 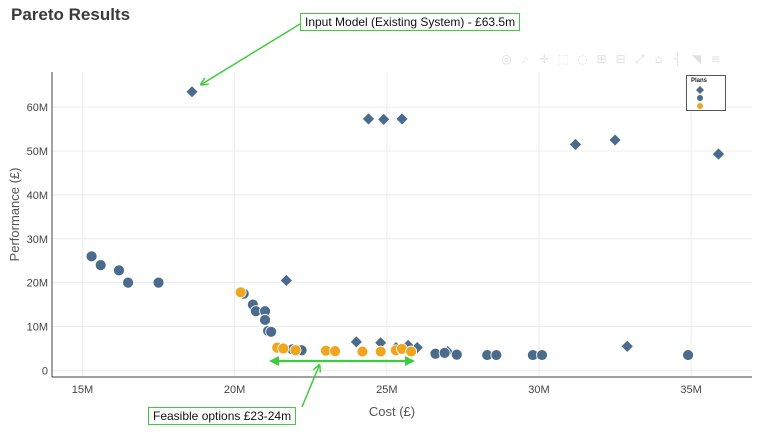 What do you see at coordinates (696, 58) in the screenshot?
I see `hover-closest-icon: ◥` at bounding box center [696, 58].